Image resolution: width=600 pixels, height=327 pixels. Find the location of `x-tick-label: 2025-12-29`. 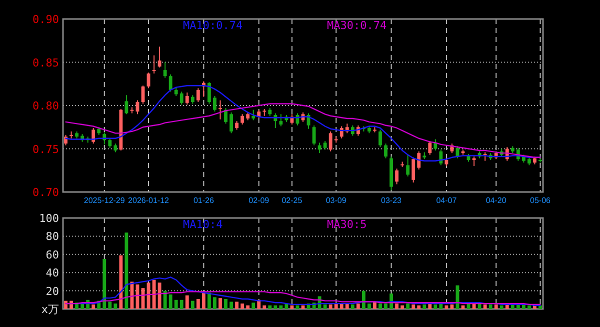

x-tick-label: 2025-12-29 is located at coordinates (105, 200).